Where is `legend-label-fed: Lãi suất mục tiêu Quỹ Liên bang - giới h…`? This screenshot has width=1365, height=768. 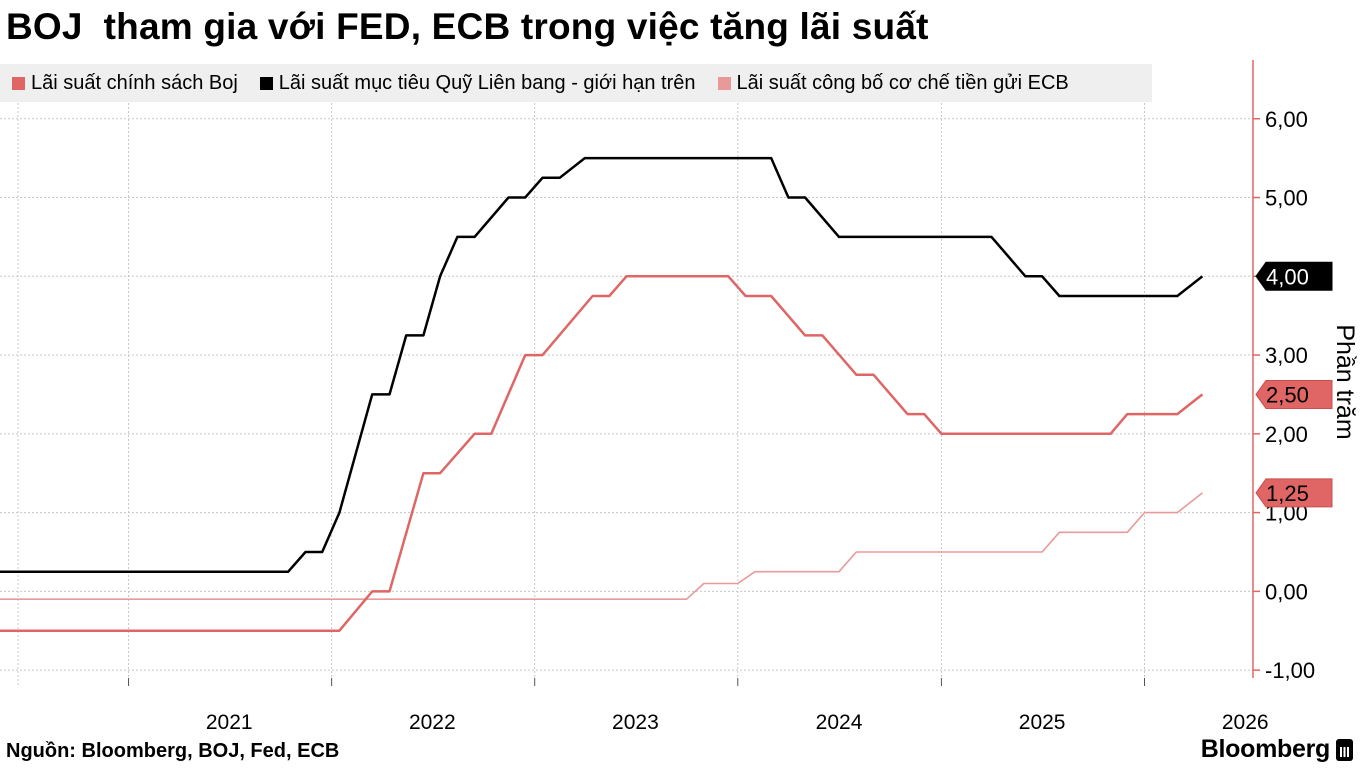
legend-label-fed: Lãi suất mục tiêu Quỹ Liên bang - giới h… is located at coordinates (487, 82).